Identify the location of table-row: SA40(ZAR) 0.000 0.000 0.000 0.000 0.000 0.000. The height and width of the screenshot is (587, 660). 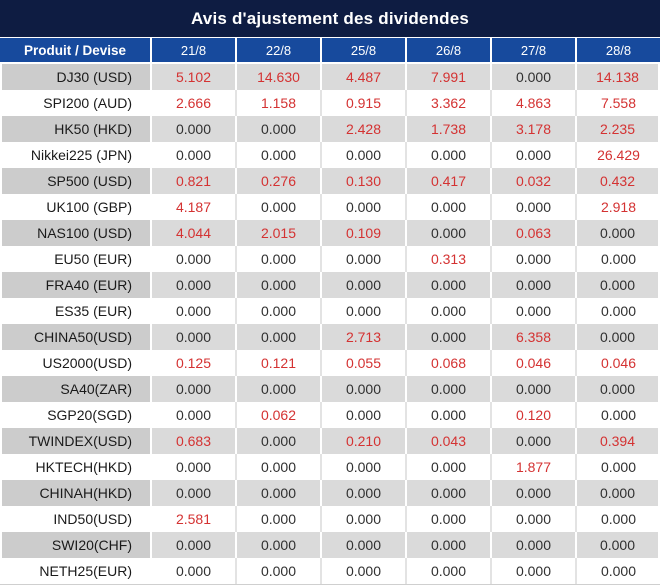
(330, 389).